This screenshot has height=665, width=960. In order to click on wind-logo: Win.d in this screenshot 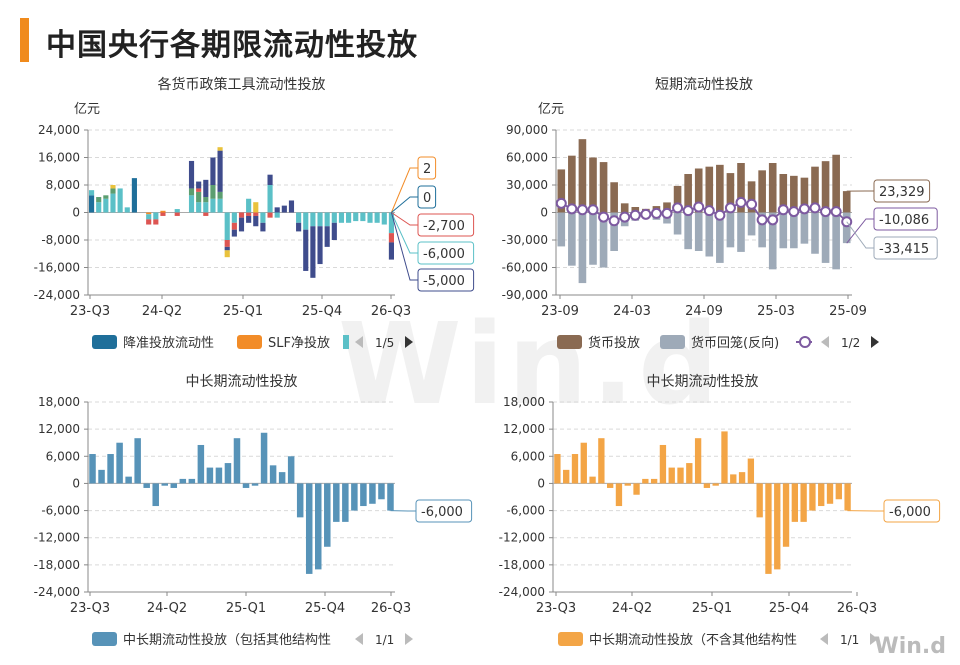, I will do `click(910, 646)`.